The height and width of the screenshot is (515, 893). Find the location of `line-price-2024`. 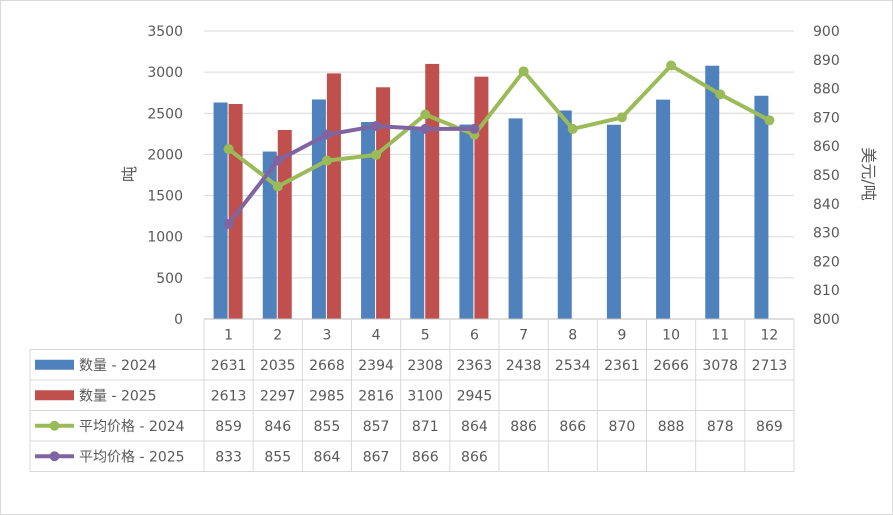

line-price-2024 is located at coordinates (499, 126).